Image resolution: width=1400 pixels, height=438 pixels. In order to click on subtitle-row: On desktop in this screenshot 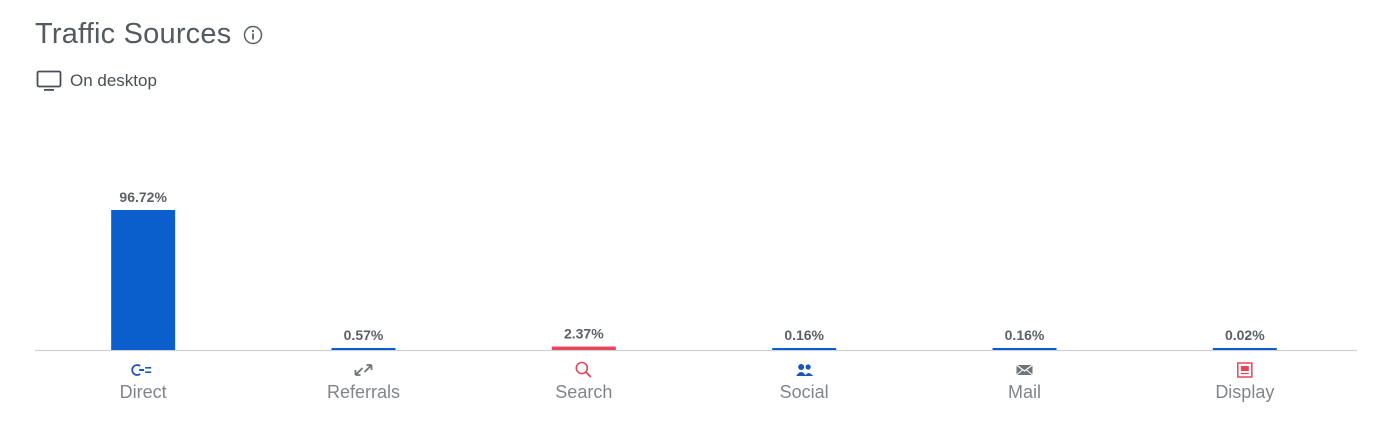, I will do `click(96, 81)`.